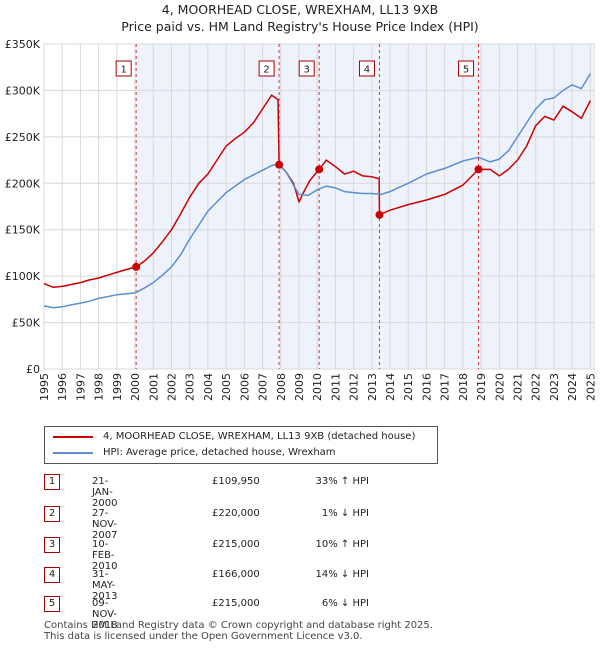 The width and height of the screenshot is (600, 650). Describe the element at coordinates (23, 276) in the screenshot. I see `y-tick-label: £100K` at that location.